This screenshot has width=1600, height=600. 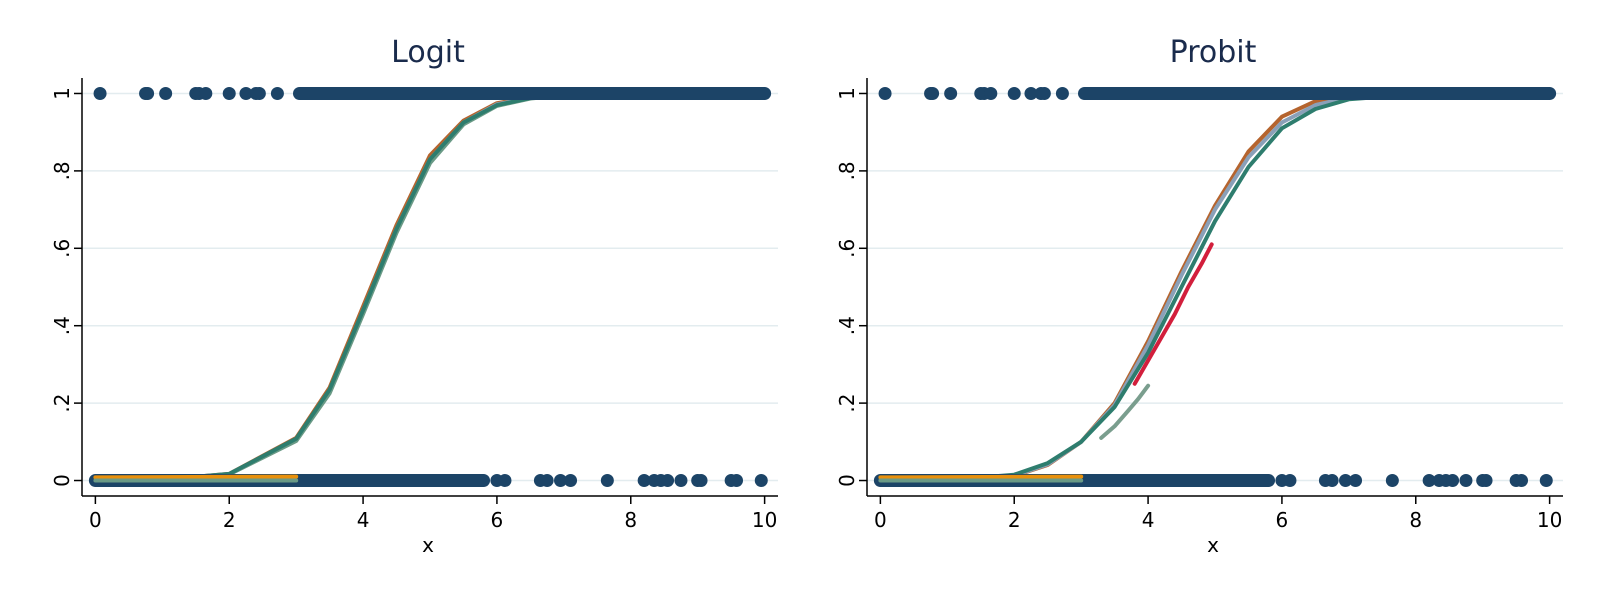 What do you see at coordinates (428, 52) in the screenshot?
I see `panel-title: Logit` at bounding box center [428, 52].